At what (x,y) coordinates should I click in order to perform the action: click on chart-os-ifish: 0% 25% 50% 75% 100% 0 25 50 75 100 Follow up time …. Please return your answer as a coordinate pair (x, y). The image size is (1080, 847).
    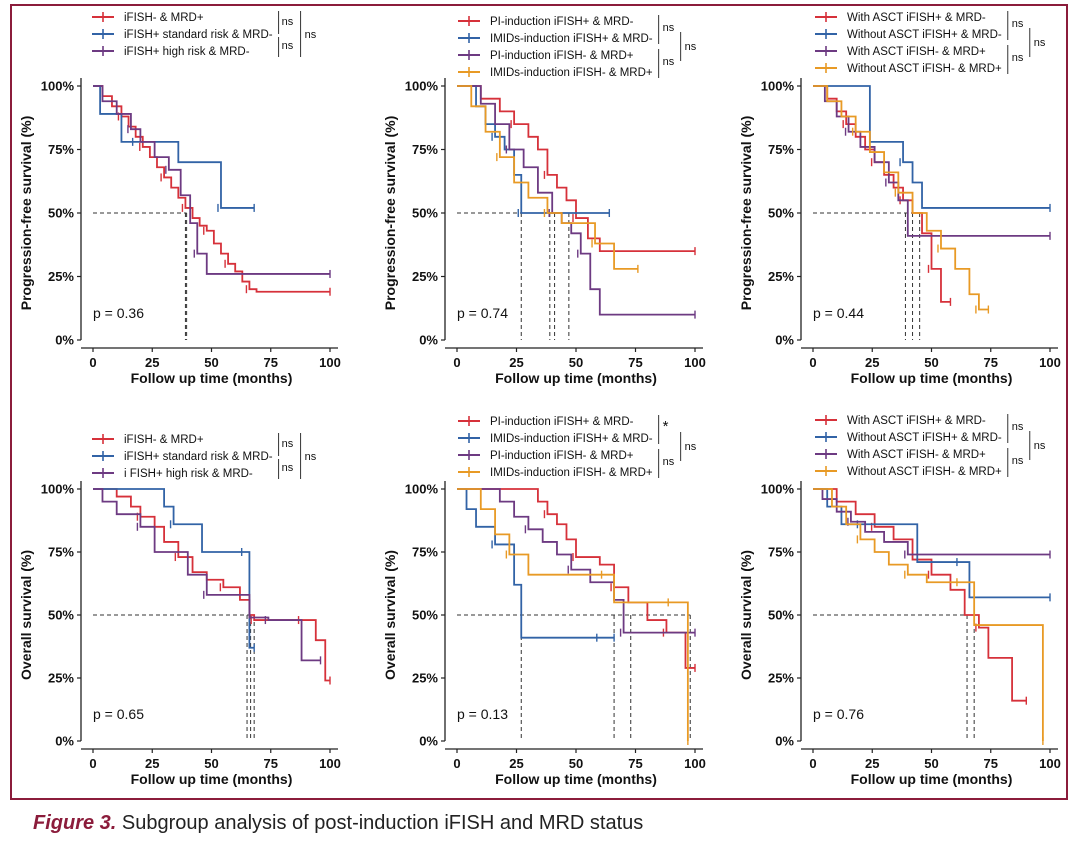
    Looking at the image, I should click on (179, 610).